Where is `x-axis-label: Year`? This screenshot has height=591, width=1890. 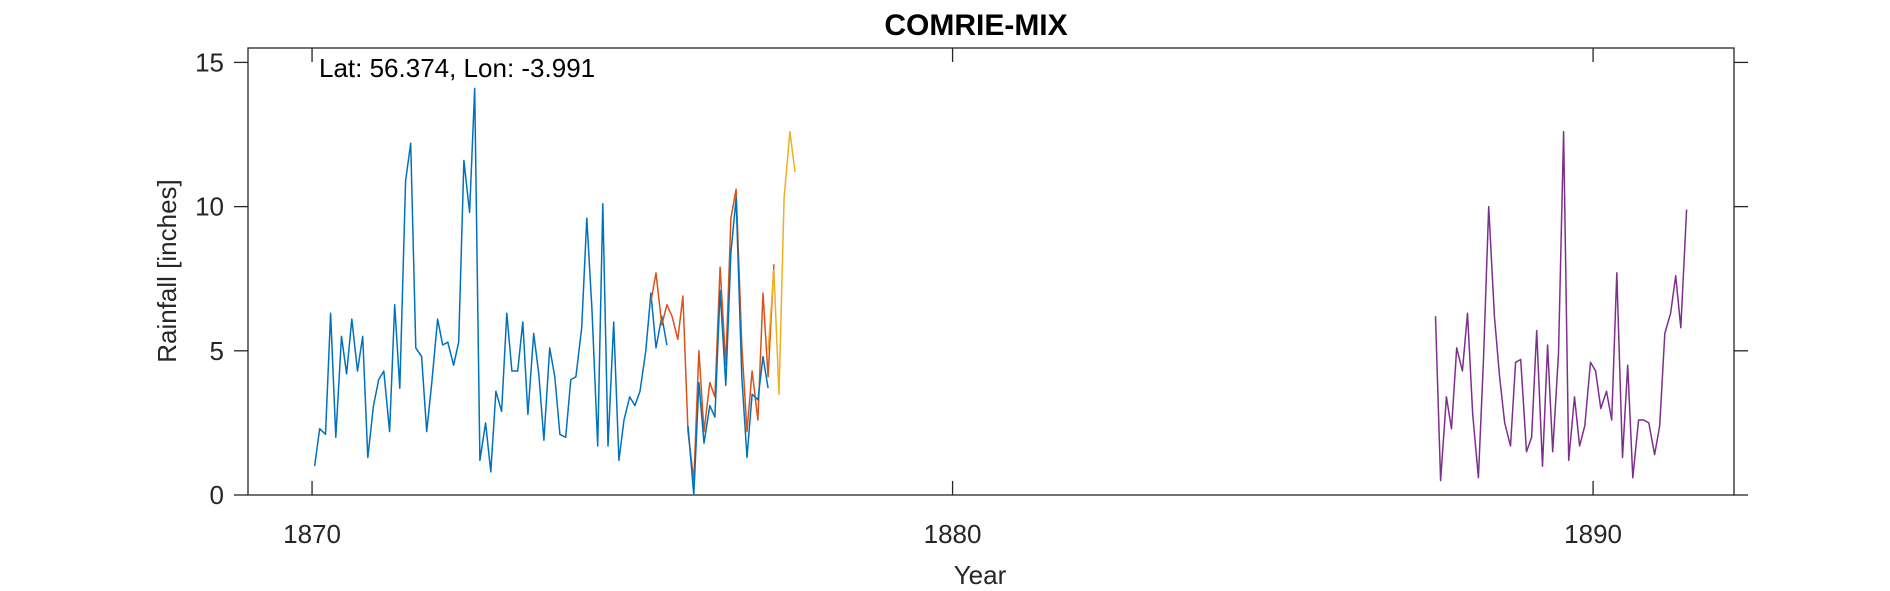
x-axis-label: Year is located at coordinates (980, 575).